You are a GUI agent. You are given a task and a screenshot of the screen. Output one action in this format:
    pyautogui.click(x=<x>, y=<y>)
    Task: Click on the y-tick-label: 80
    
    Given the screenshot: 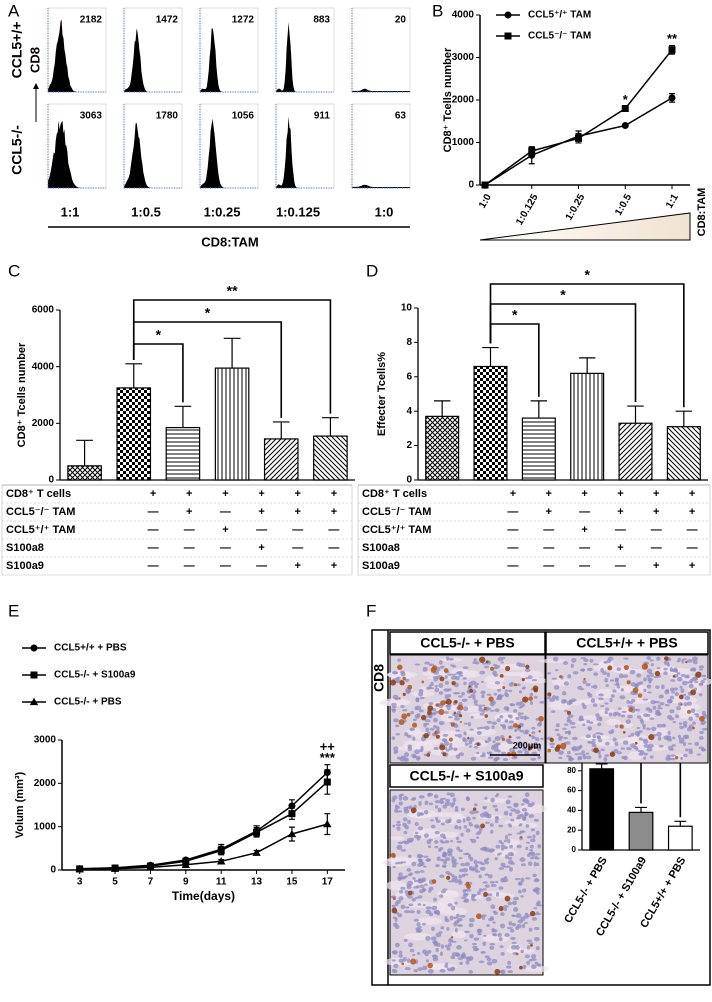 What is the action you would take?
    pyautogui.click(x=571, y=770)
    